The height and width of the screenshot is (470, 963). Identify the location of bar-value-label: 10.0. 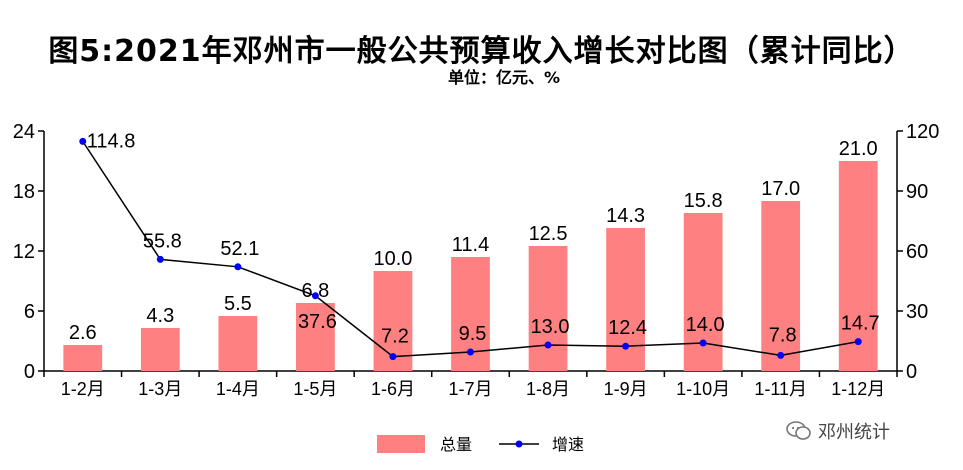
(392, 259).